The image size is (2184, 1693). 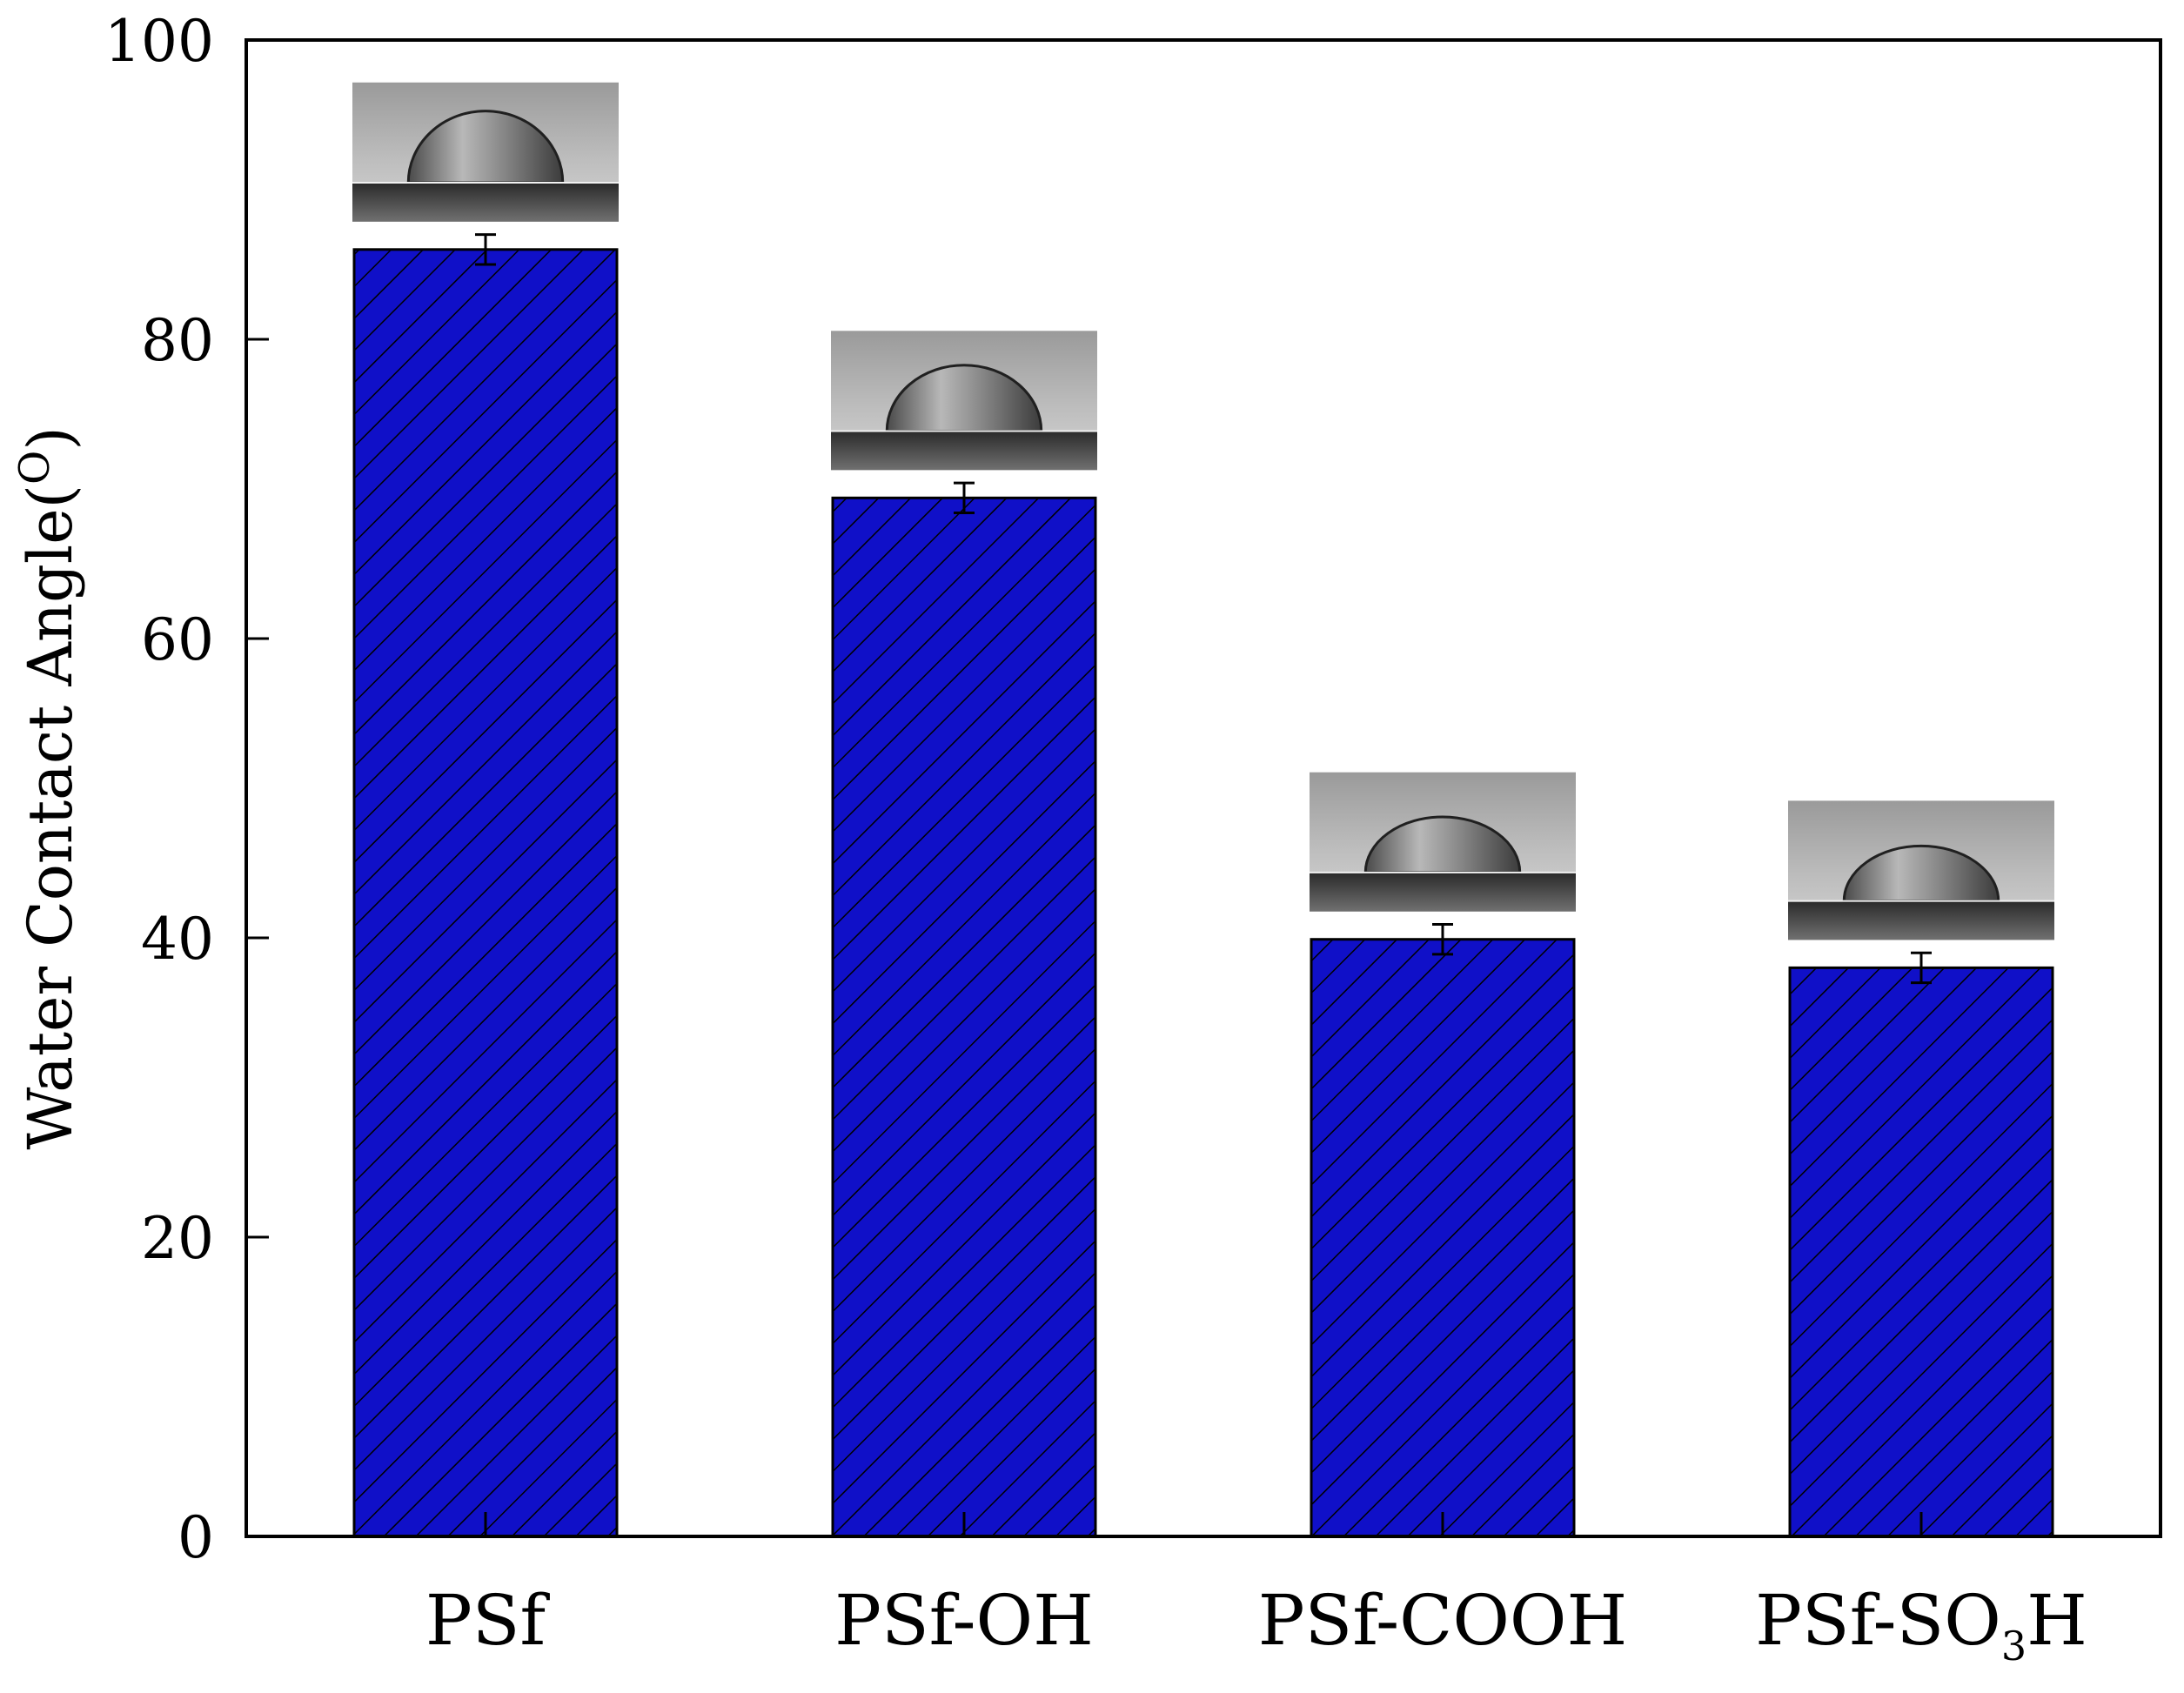 What do you see at coordinates (50, 817) in the screenshot?
I see `y-axis-label-text: Water Contact Angle(` at bounding box center [50, 817].